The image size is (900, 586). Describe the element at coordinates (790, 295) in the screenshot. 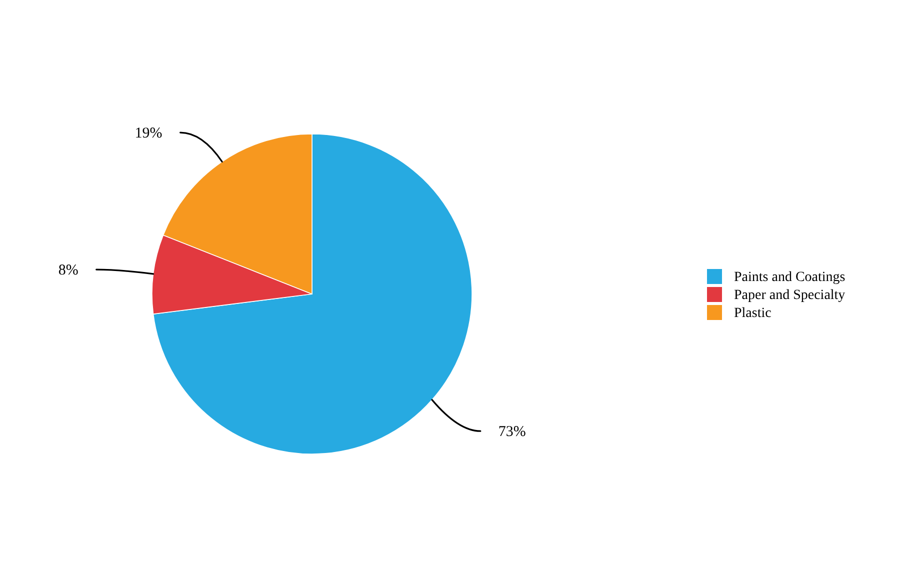

I see `legend-label: Paper and Specialty` at that location.